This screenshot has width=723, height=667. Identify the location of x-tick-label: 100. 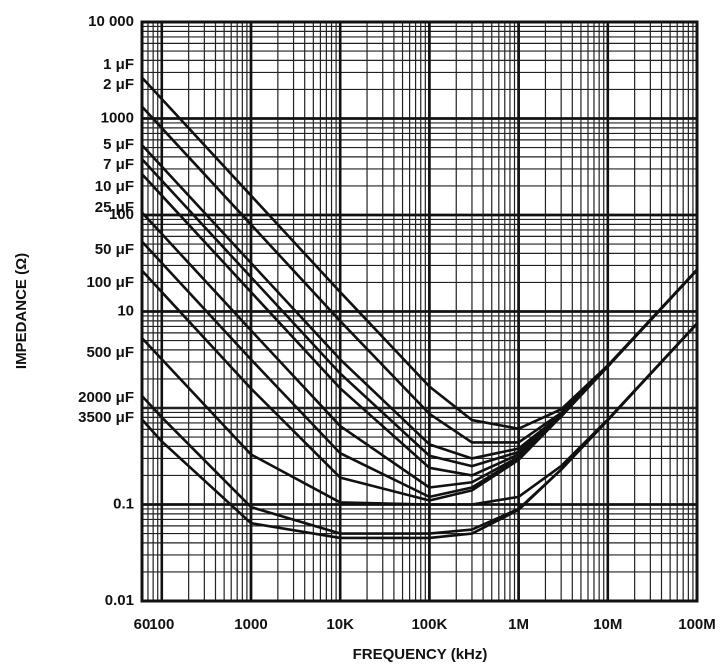
(161, 624).